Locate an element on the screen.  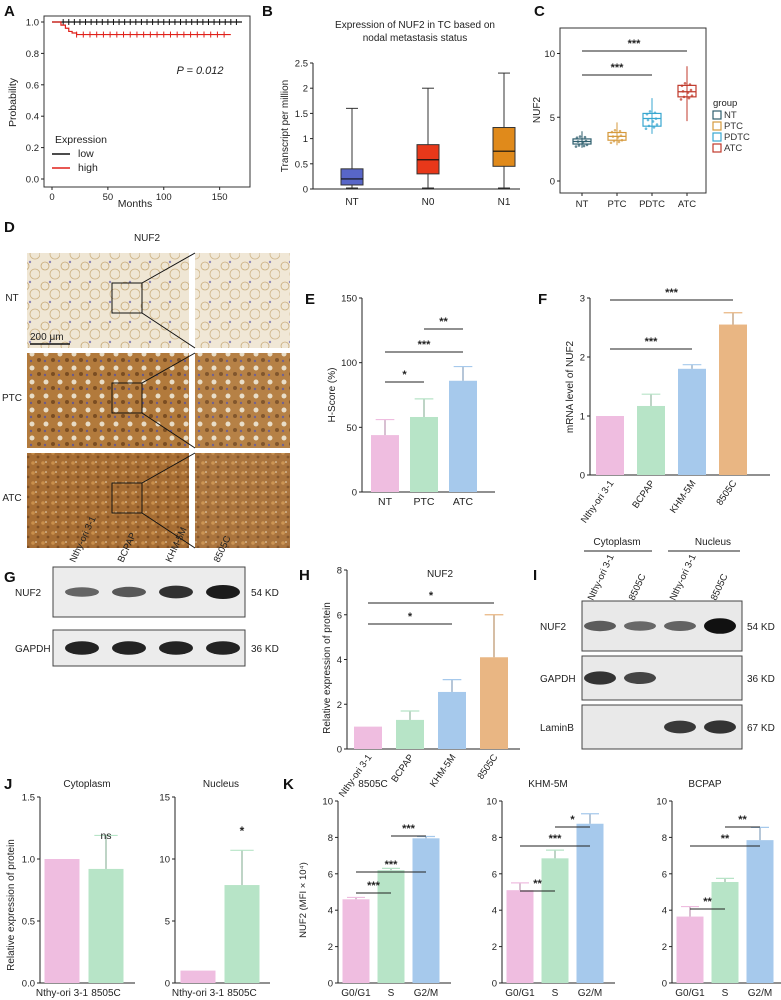
panel-b-letter: B is located at coordinates (267, 11).